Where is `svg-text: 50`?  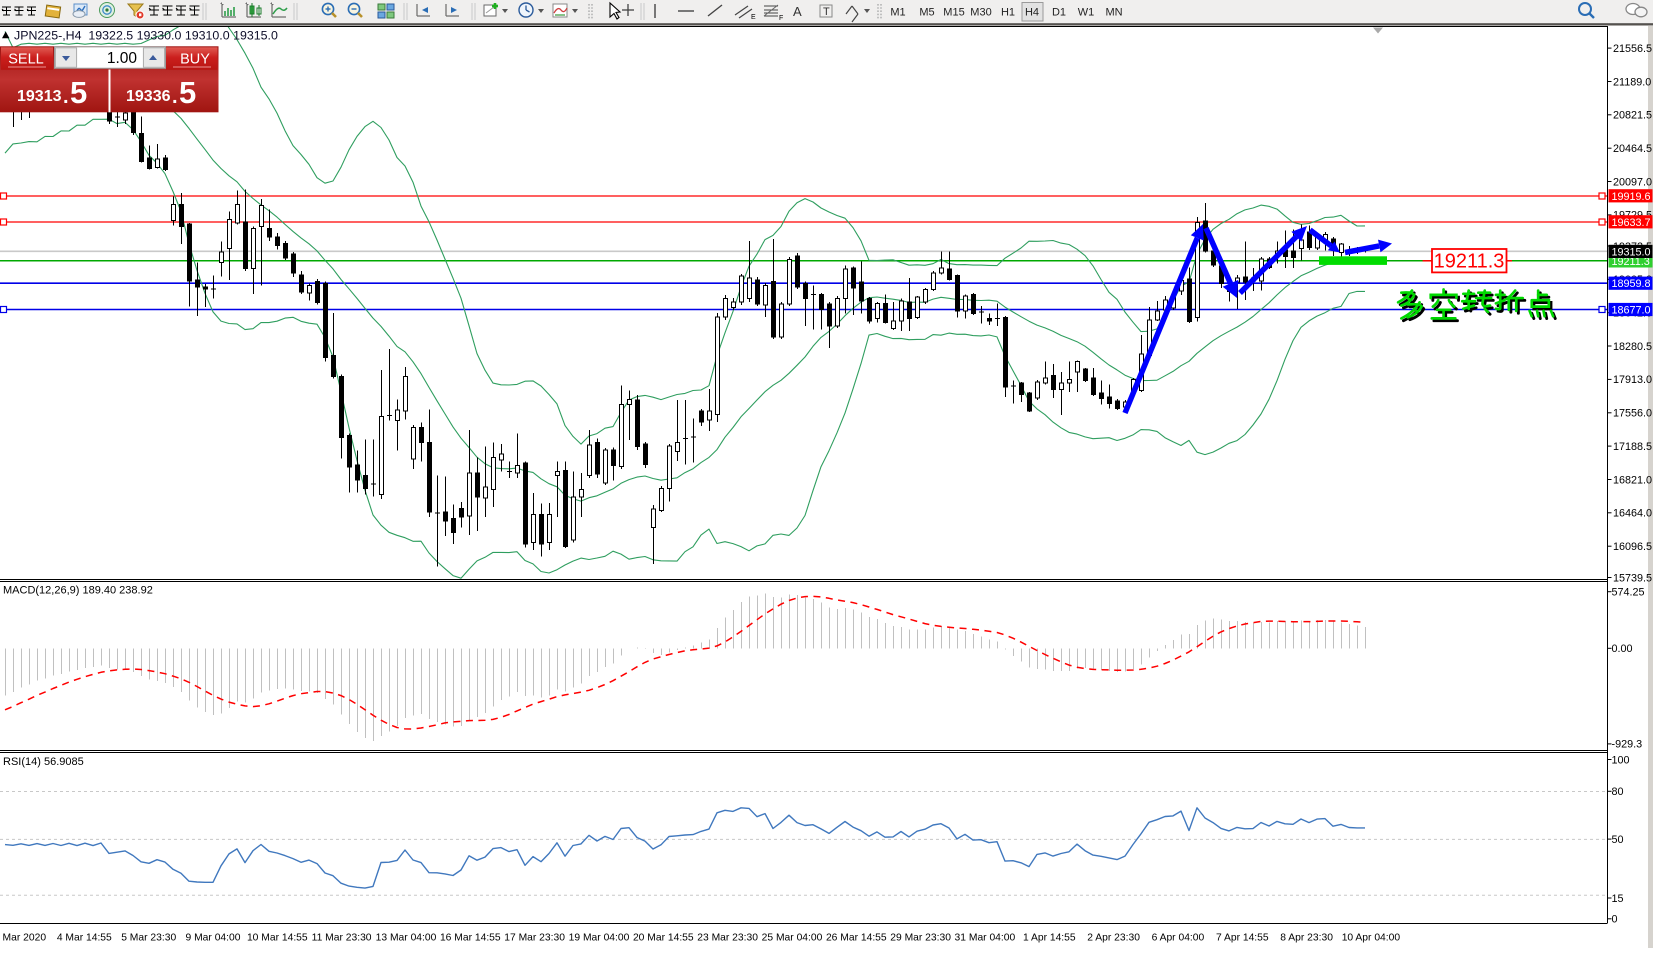
svg-text: 50 is located at coordinates (1618, 840).